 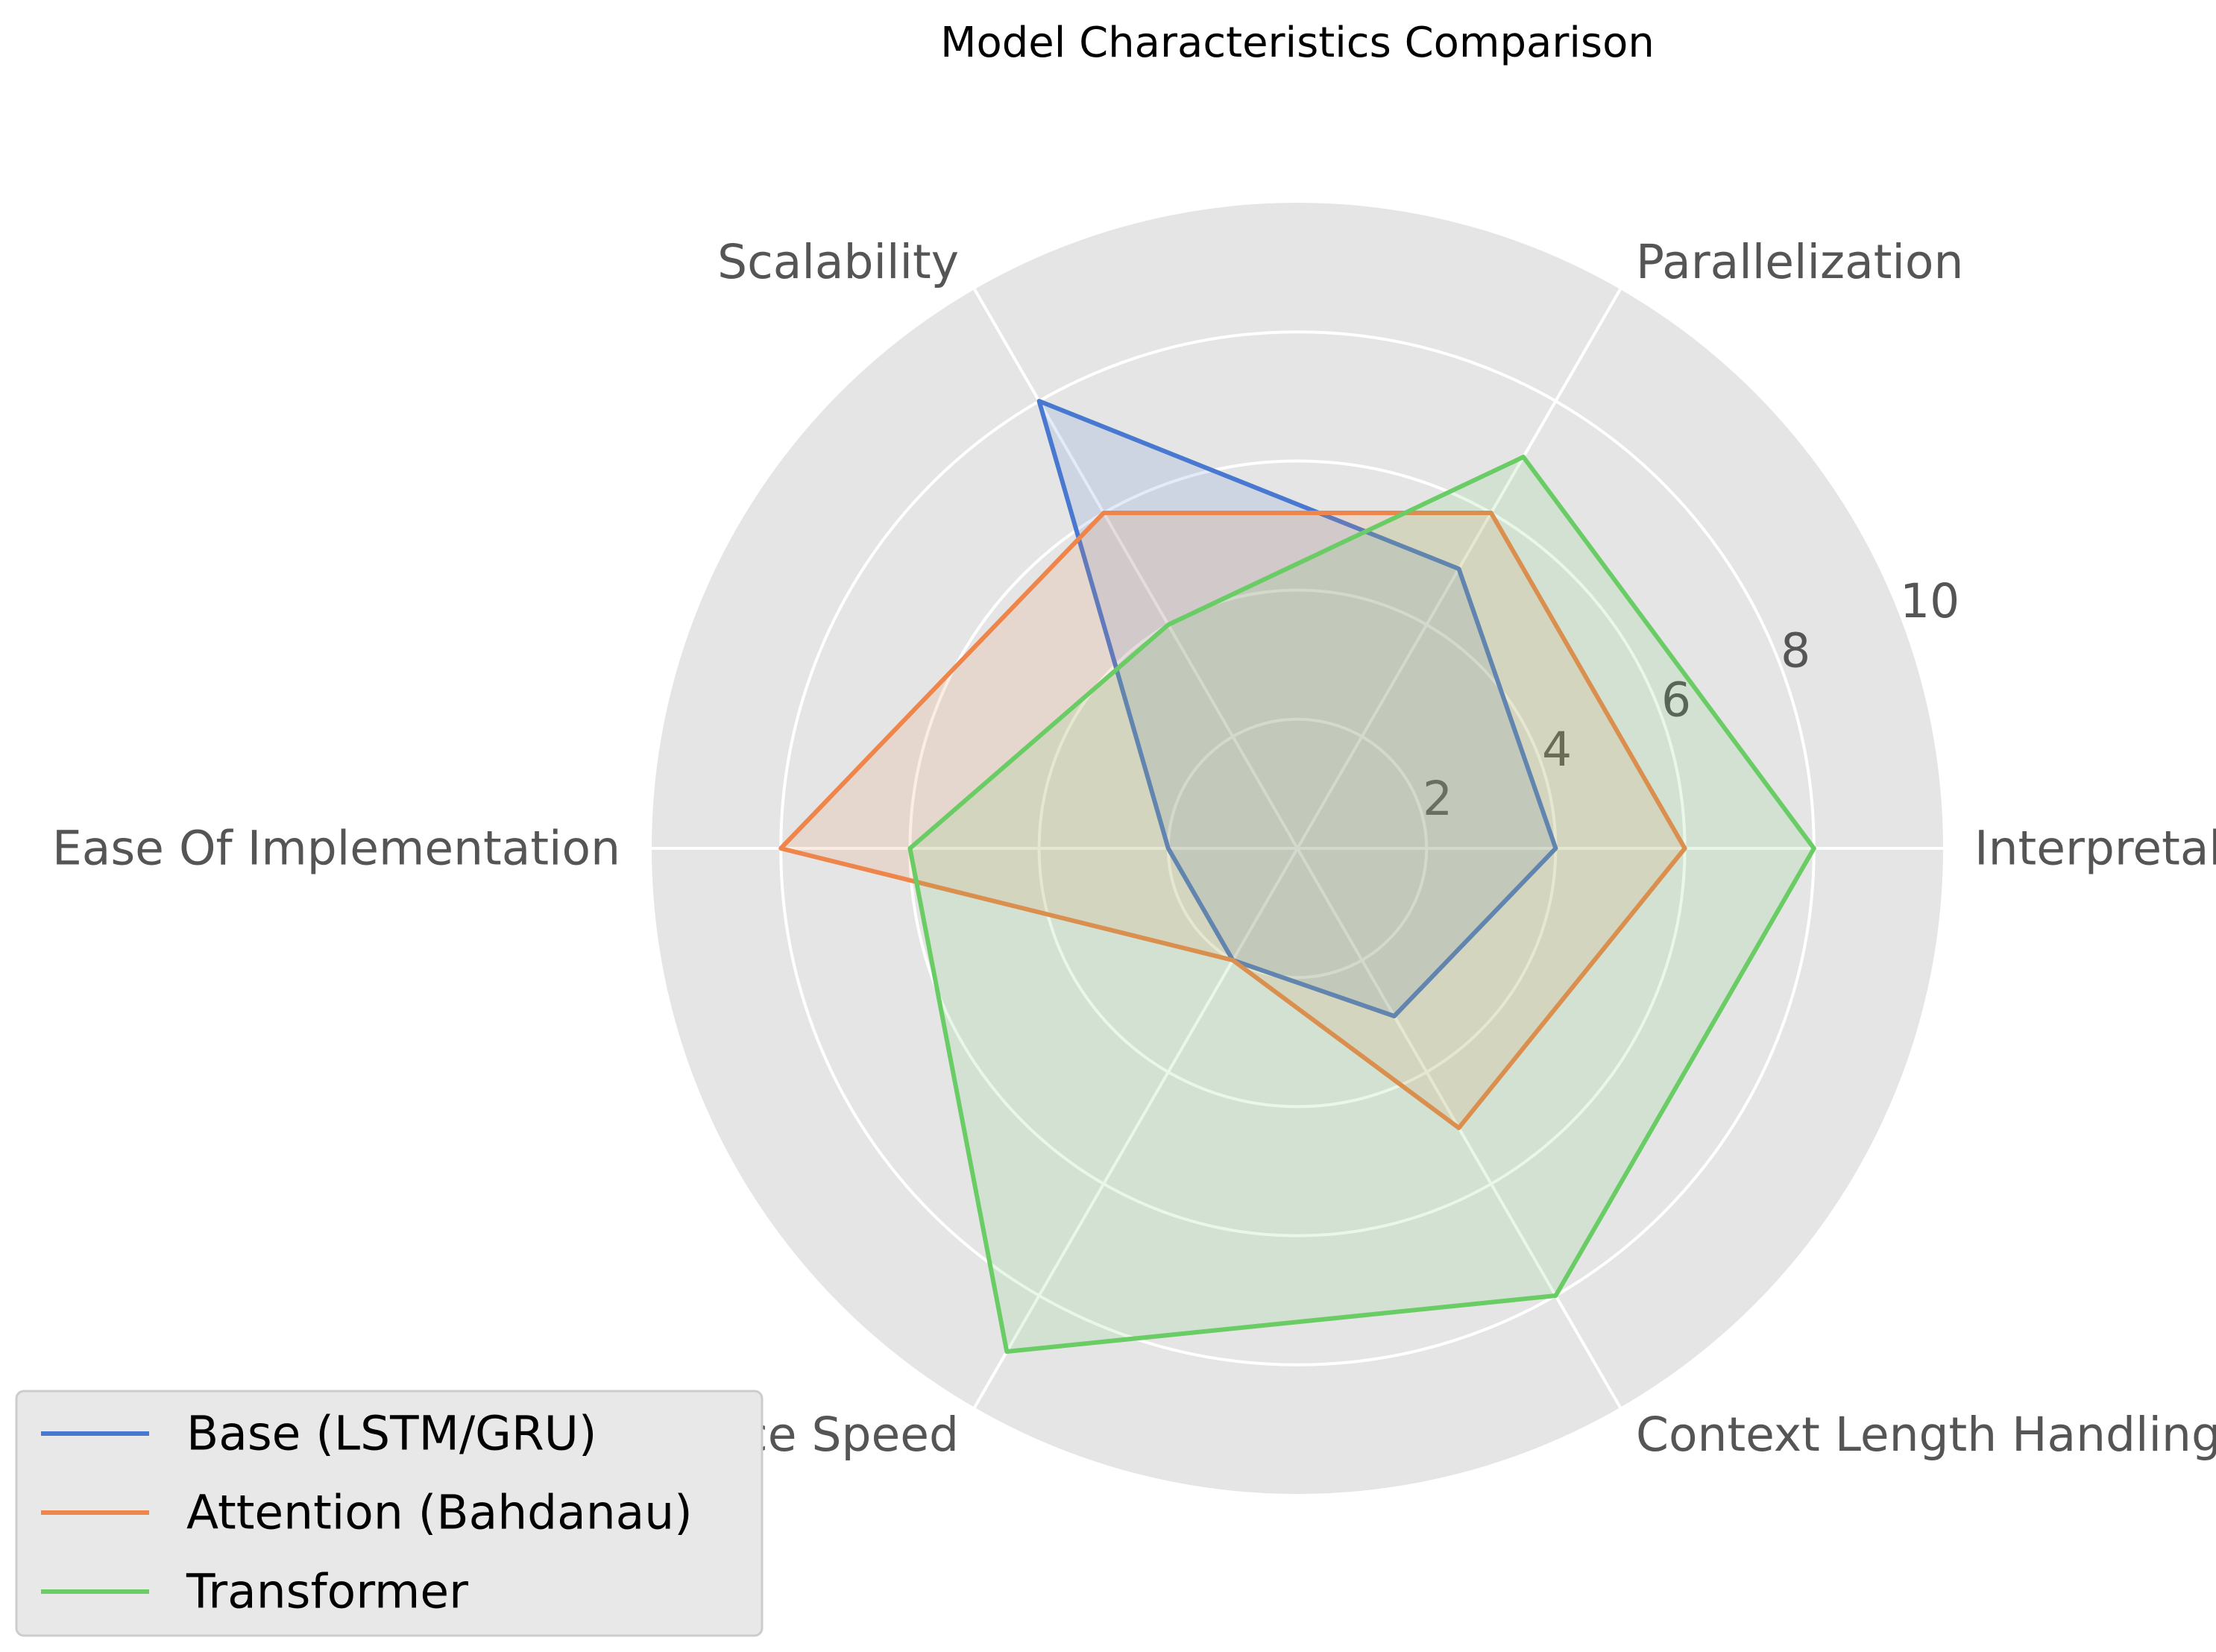 What do you see at coordinates (336, 849) in the screenshot?
I see `category-label-3: Ease Of Implementation` at bounding box center [336, 849].